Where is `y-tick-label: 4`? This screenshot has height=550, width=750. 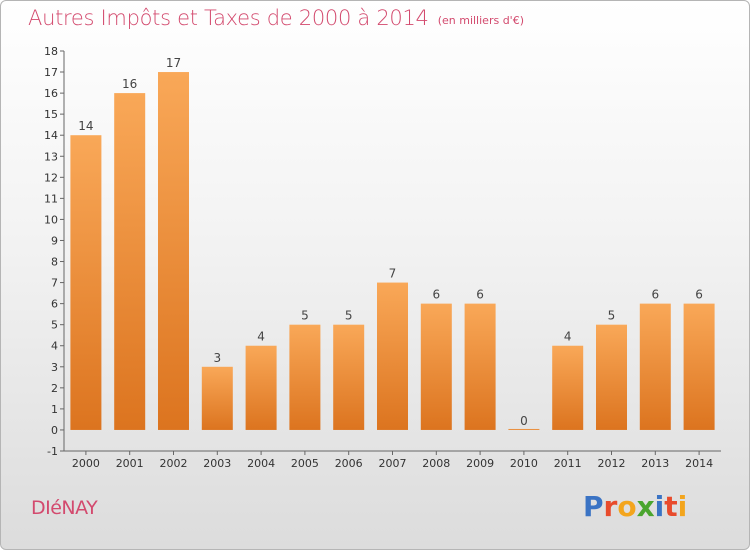 y-tick-label: 4 is located at coordinates (54, 346).